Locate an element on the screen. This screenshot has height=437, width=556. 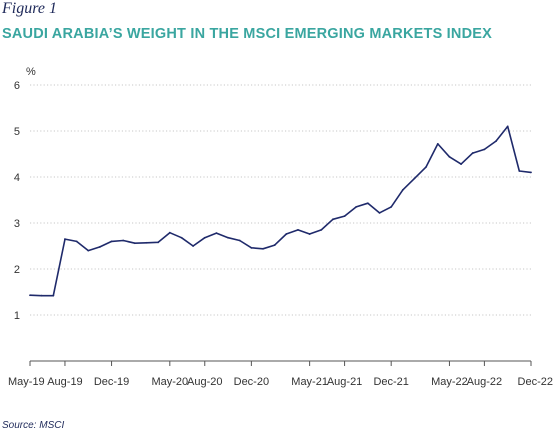
y-tick-label: 6 is located at coordinates (17, 86).